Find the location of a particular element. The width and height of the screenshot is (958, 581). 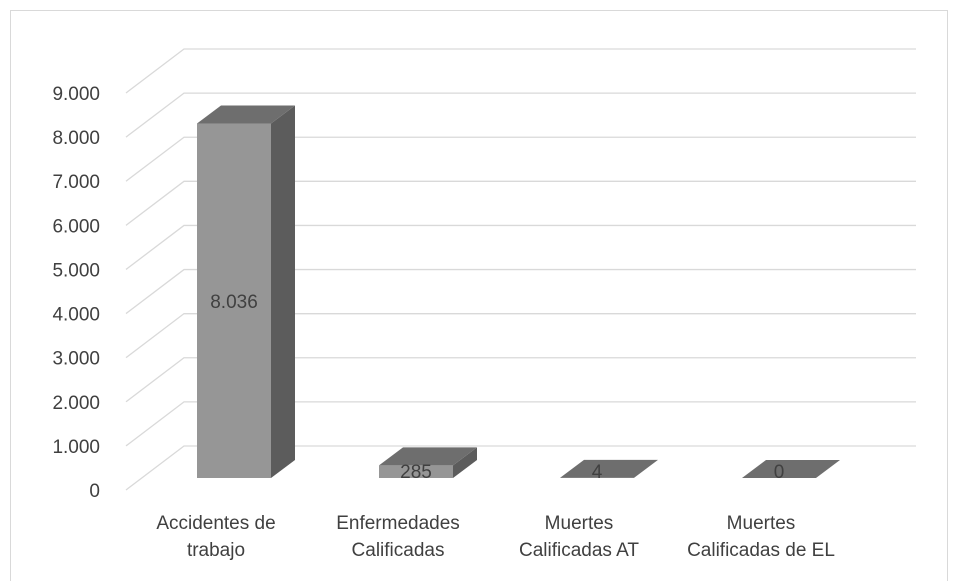

y-tick-label: 9.000 is located at coordinates (76, 94).